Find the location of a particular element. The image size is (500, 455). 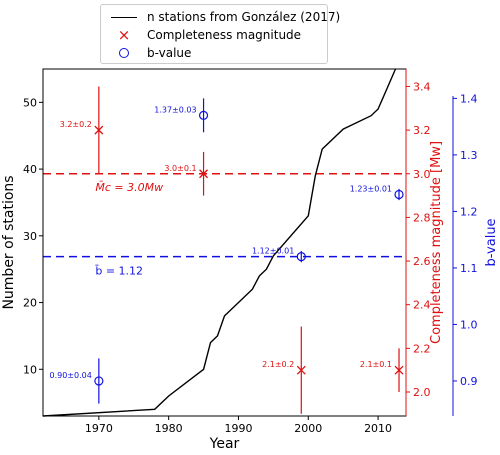

left-tick-label: 40 is located at coordinates (30, 169).